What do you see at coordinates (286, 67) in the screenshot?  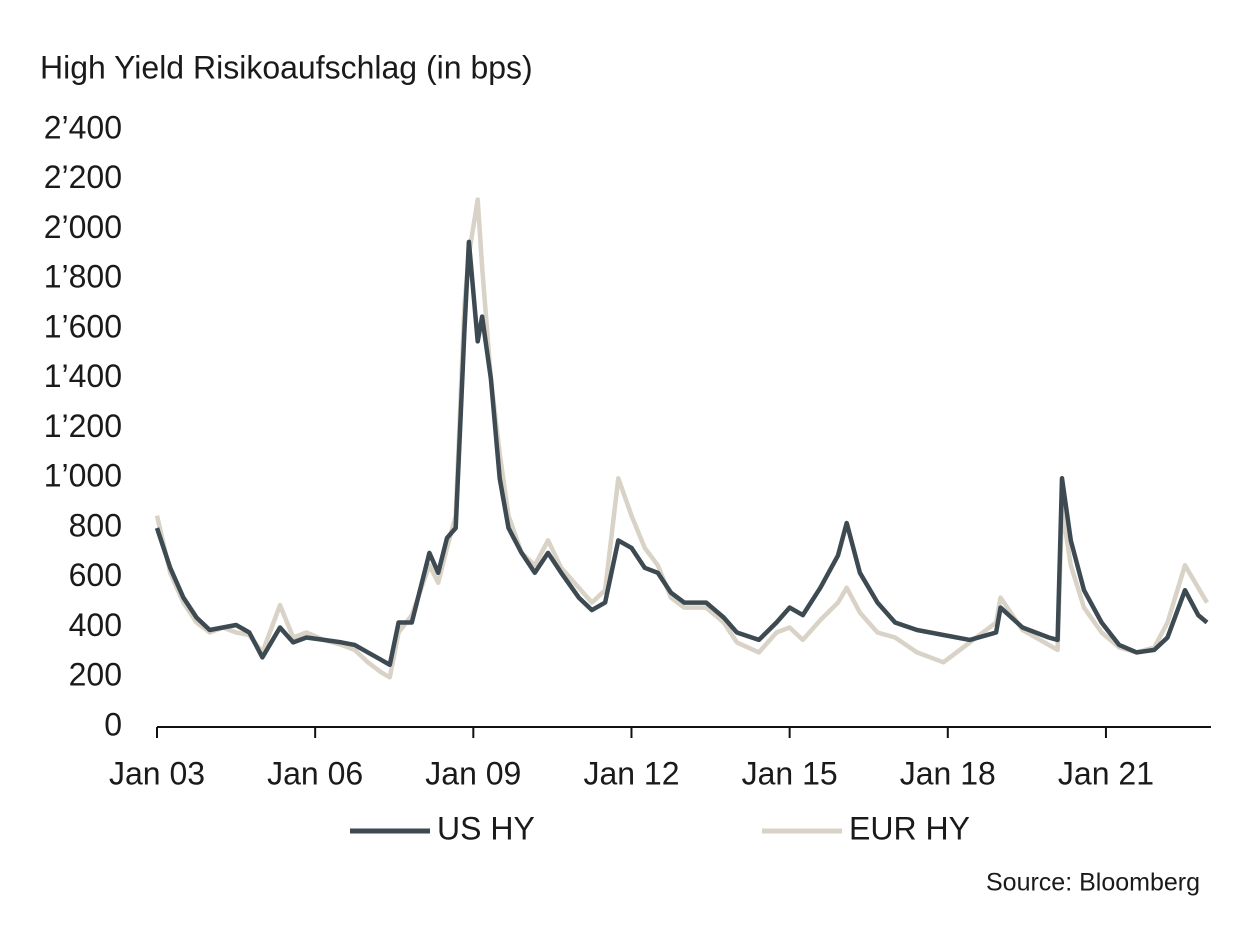 I see `chart-title: High Yield Risikoaufschlag (in bps)` at bounding box center [286, 67].